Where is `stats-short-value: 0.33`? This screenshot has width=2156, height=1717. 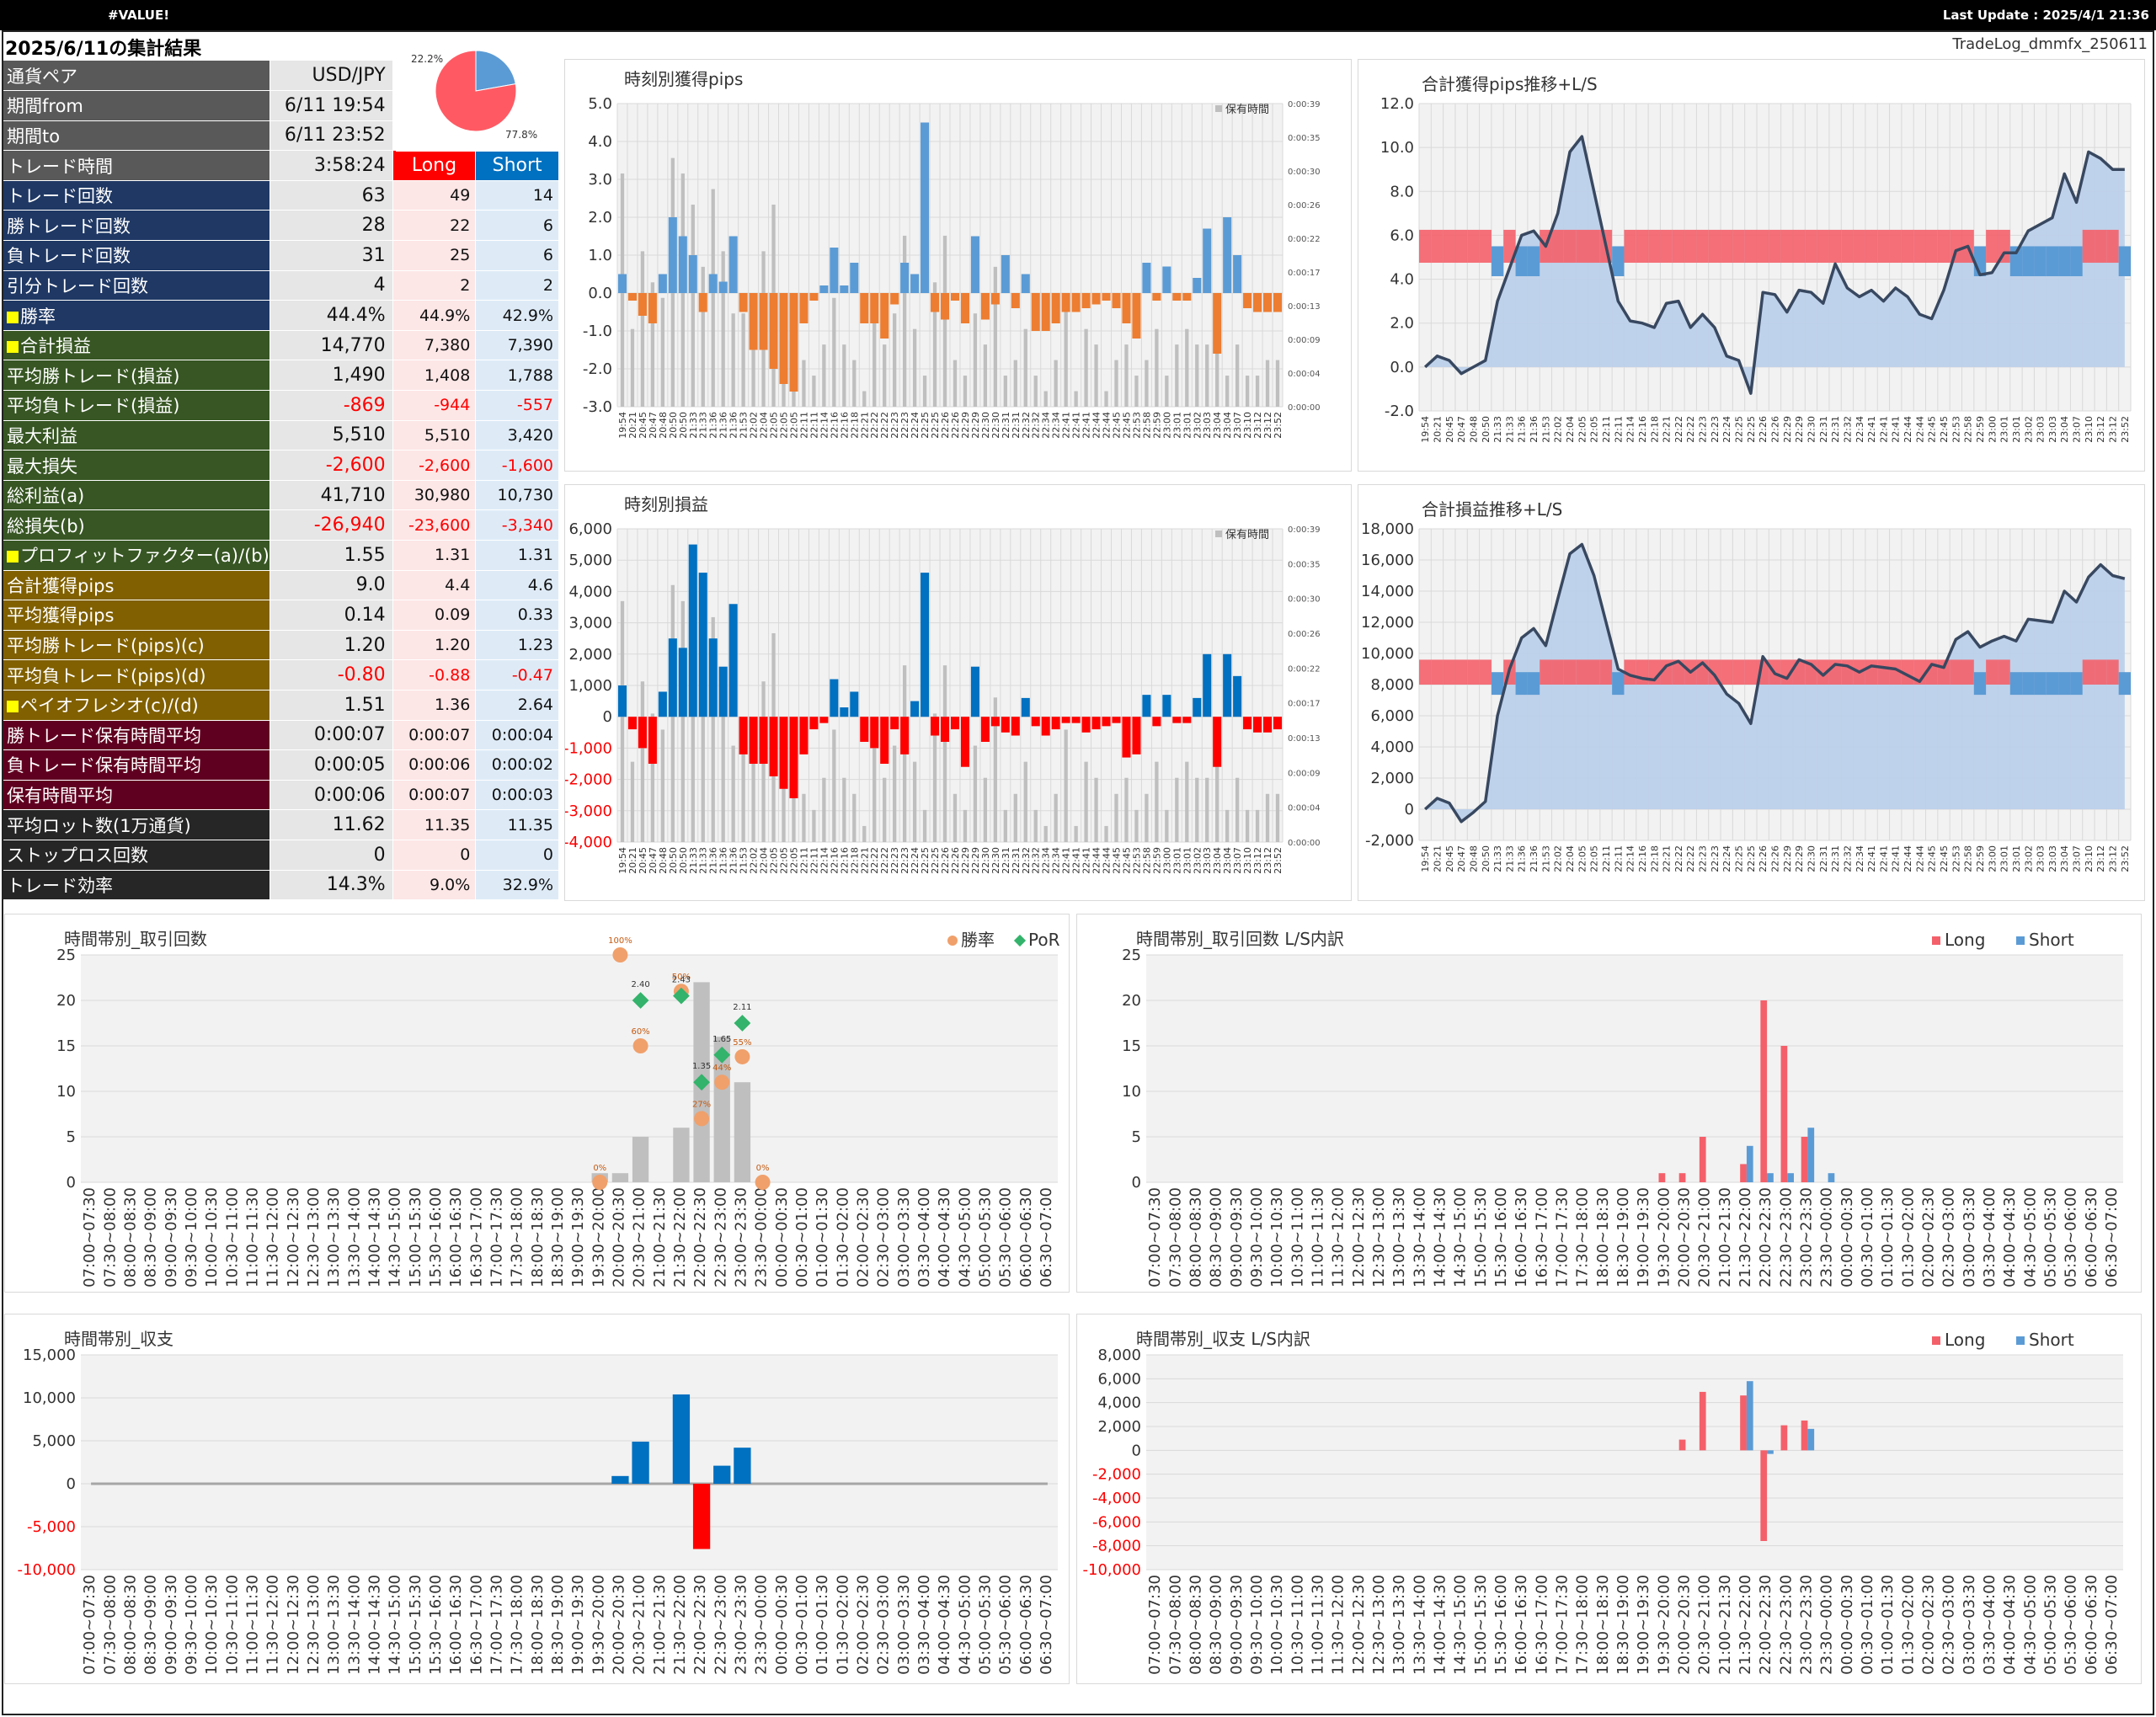
stats-short-value: 0.33 is located at coordinates (517, 615).